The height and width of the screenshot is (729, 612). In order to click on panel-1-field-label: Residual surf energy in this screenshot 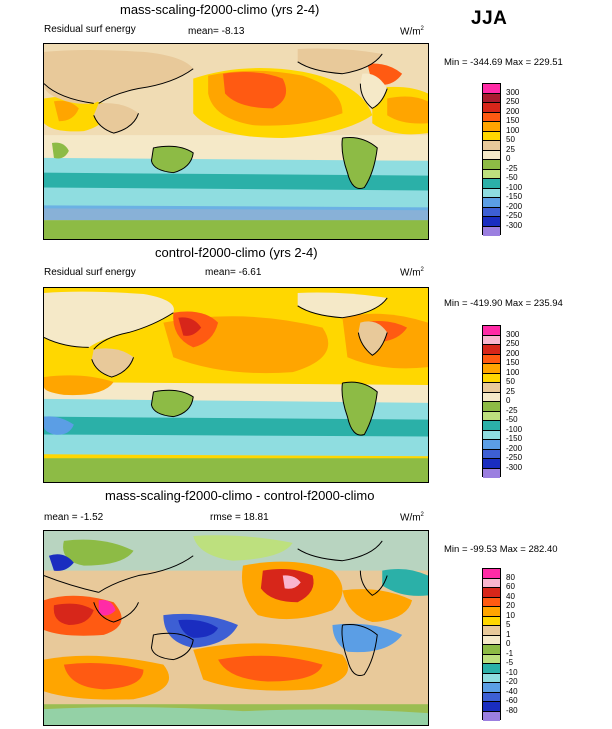, I will do `click(90, 29)`.